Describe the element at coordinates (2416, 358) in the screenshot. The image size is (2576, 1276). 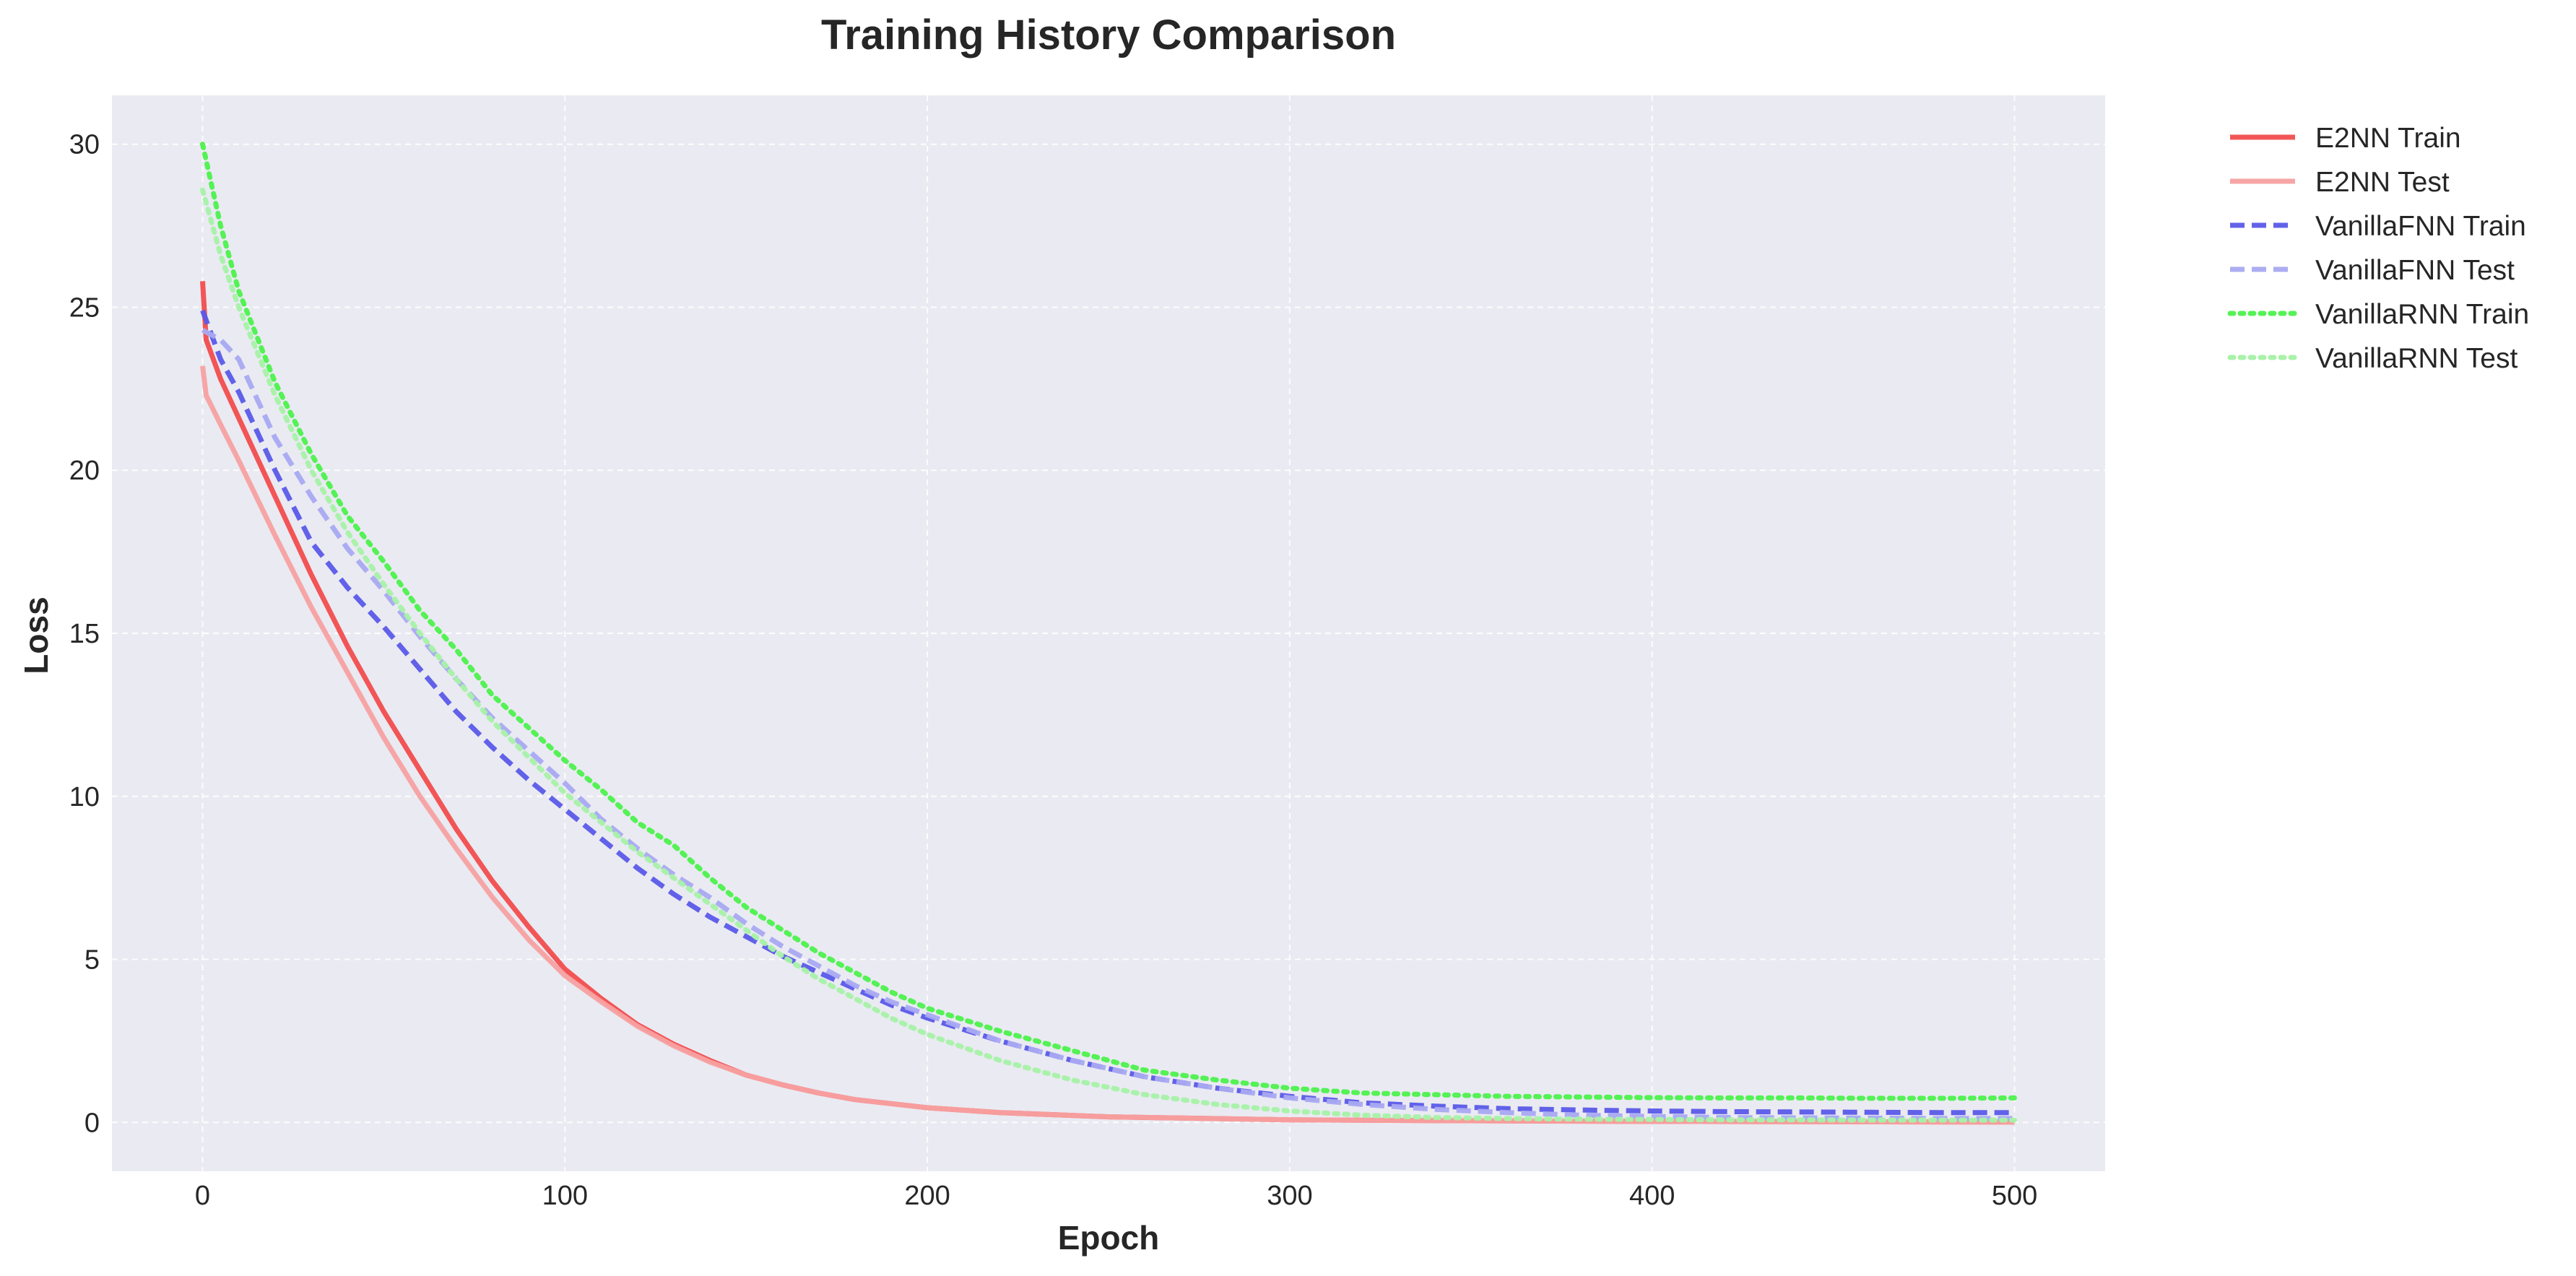
I see `legend-label: VanillaRNN Test` at that location.